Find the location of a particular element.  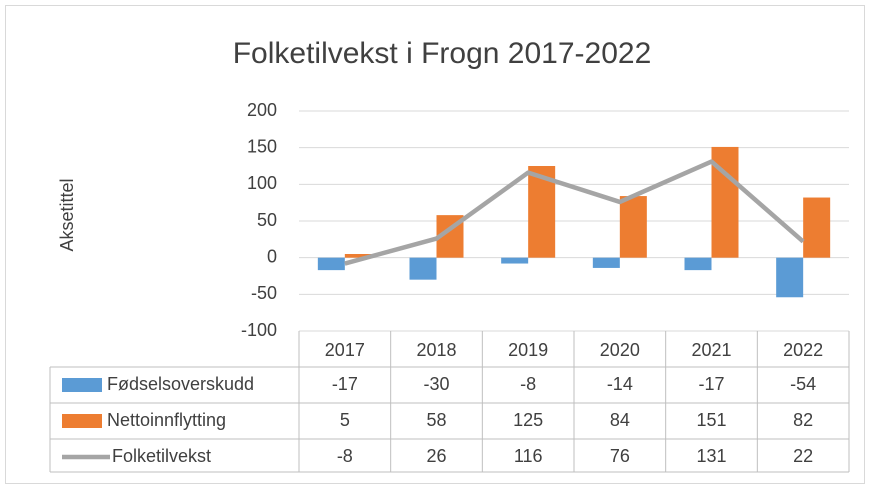

table-value: -14 is located at coordinates (620, 384).